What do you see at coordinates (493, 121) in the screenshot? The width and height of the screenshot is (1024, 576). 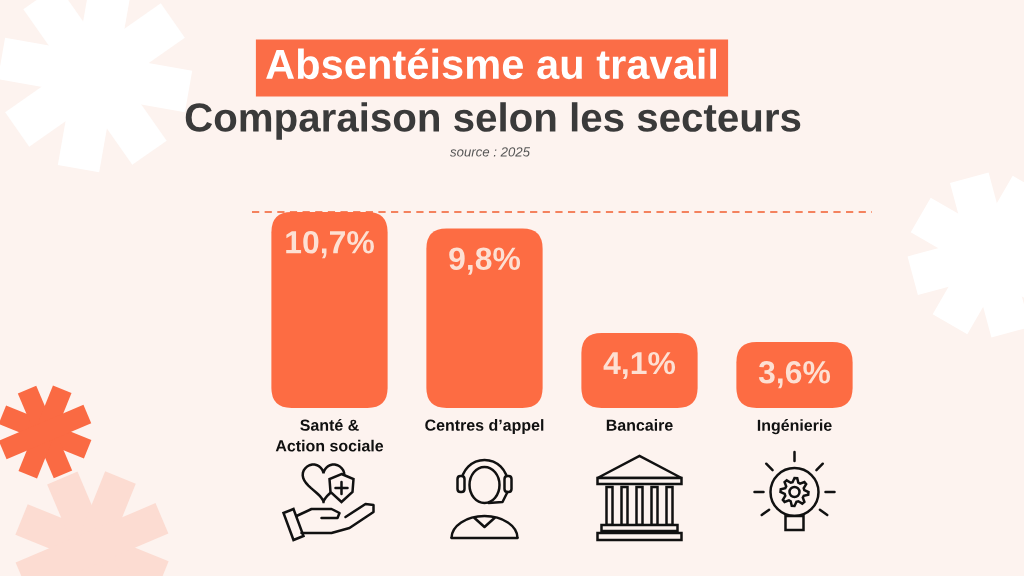 I see `chart-subtitle: Comparaison selon les secteurs` at bounding box center [493, 121].